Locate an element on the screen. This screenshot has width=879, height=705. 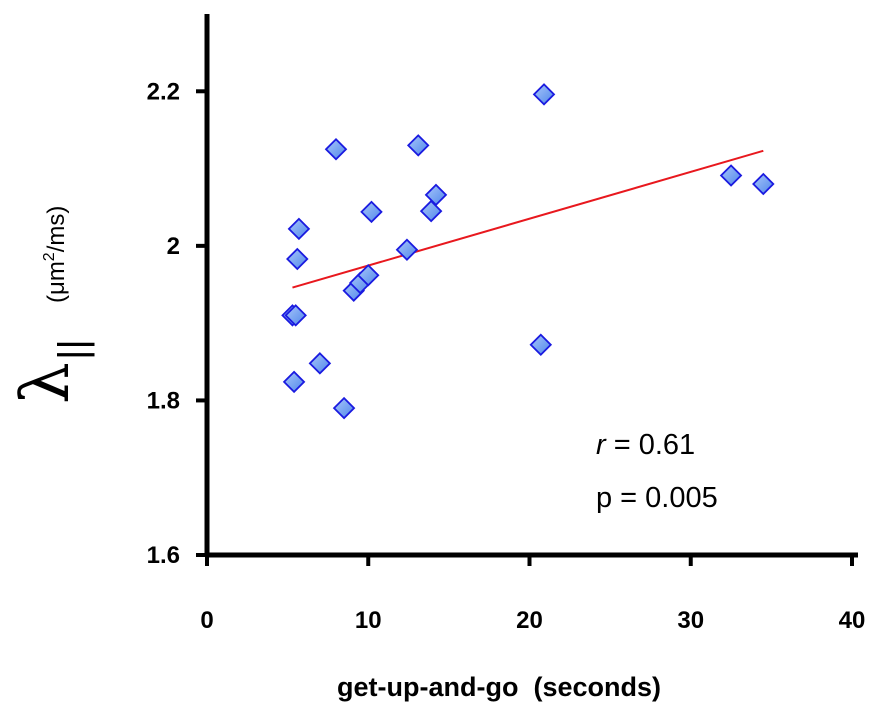
x-tick-label: 0 is located at coordinates (206, 620).